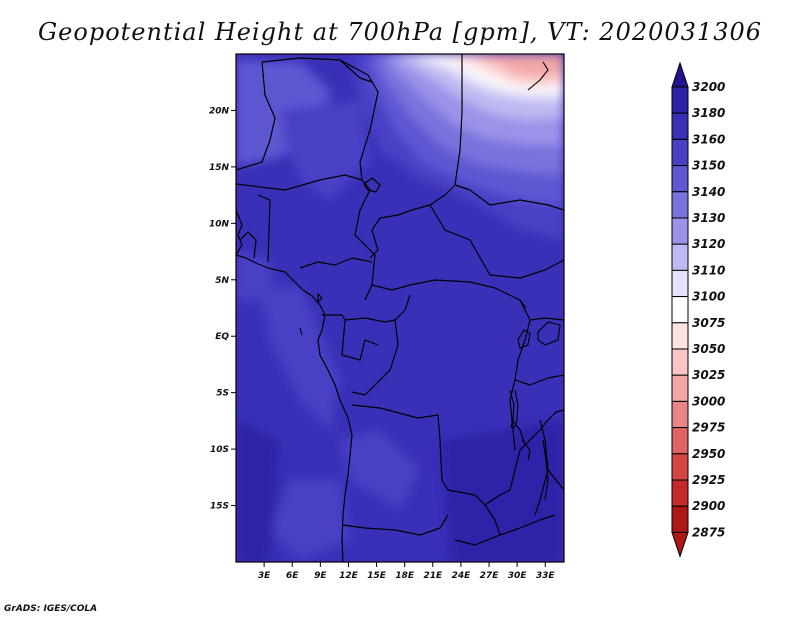  Describe the element at coordinates (708, 532) in the screenshot. I see `colorbar-label: 2875` at that location.